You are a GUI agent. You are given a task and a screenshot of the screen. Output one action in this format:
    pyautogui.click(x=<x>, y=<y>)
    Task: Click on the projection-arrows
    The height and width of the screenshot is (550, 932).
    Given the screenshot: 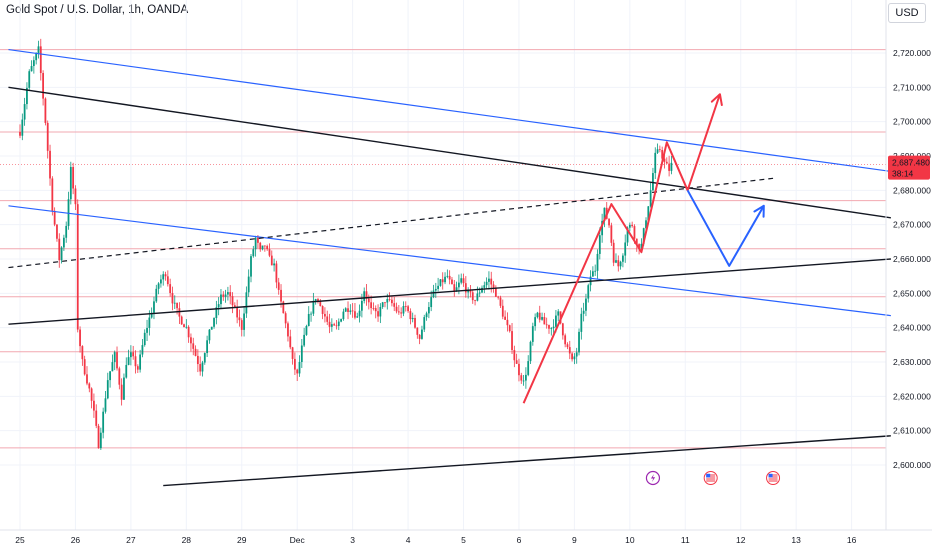 What is the action you would take?
    pyautogui.click(x=643, y=248)
    